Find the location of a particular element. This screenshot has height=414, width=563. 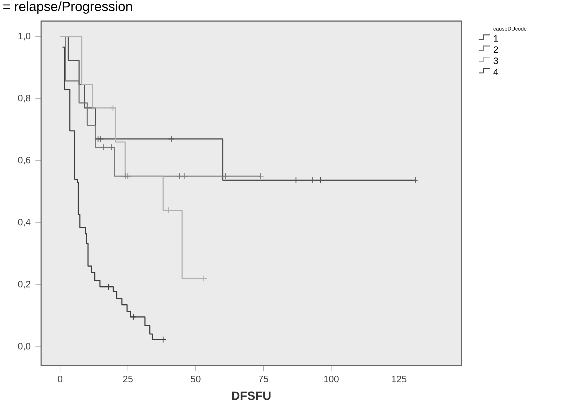

legend-label: 4 is located at coordinates (496, 72).